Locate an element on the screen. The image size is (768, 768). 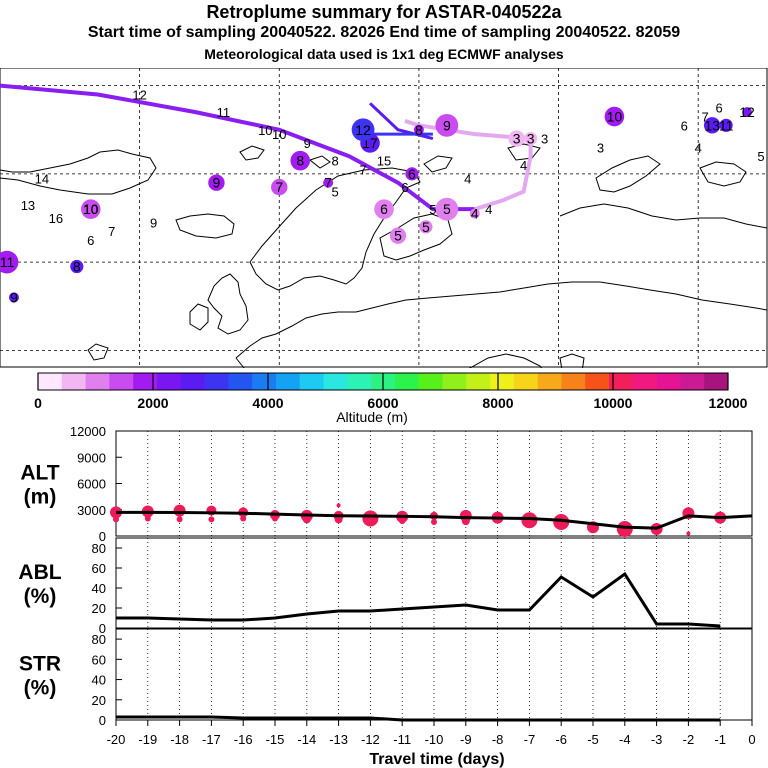
x-axis-label: Travel time (days) is located at coordinates (436, 759).